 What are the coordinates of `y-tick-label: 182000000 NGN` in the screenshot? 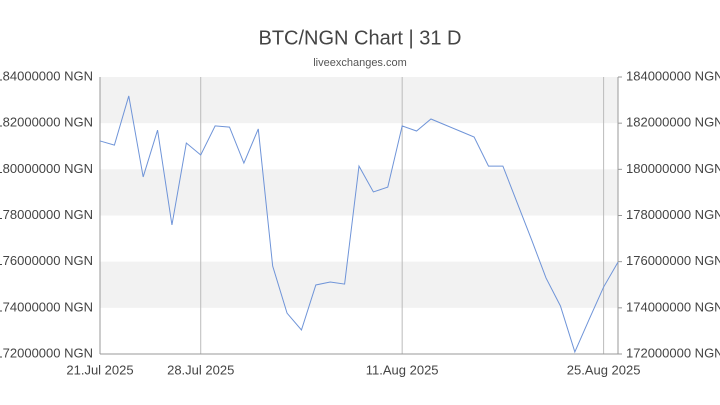 It's located at (46, 122).